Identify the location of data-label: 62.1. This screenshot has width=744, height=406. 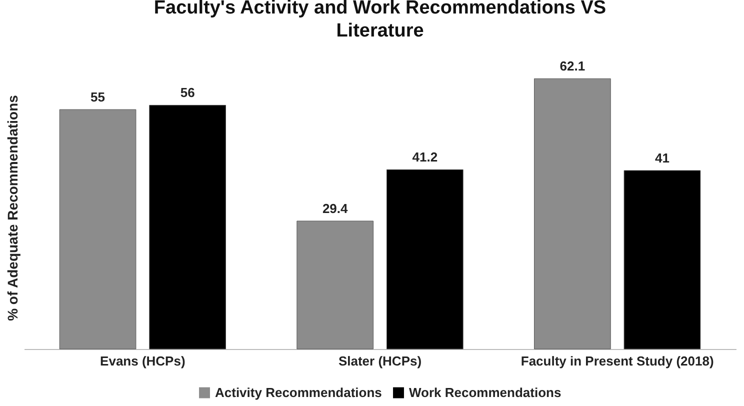
(573, 66).